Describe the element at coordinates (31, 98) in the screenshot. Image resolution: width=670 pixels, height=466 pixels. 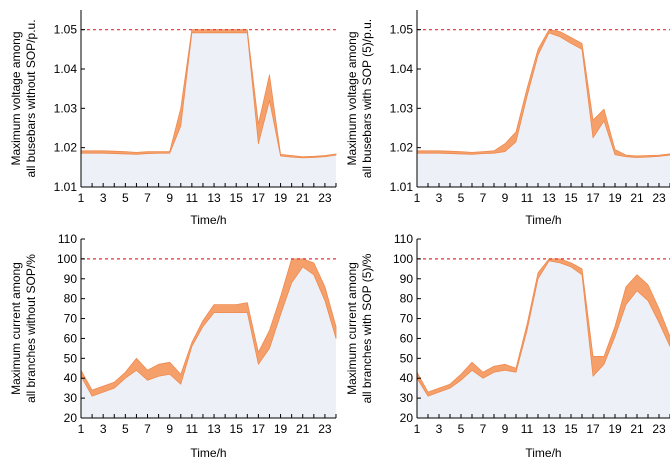
I see `y-axis-label: all busebars without SOP/p.u.` at that location.